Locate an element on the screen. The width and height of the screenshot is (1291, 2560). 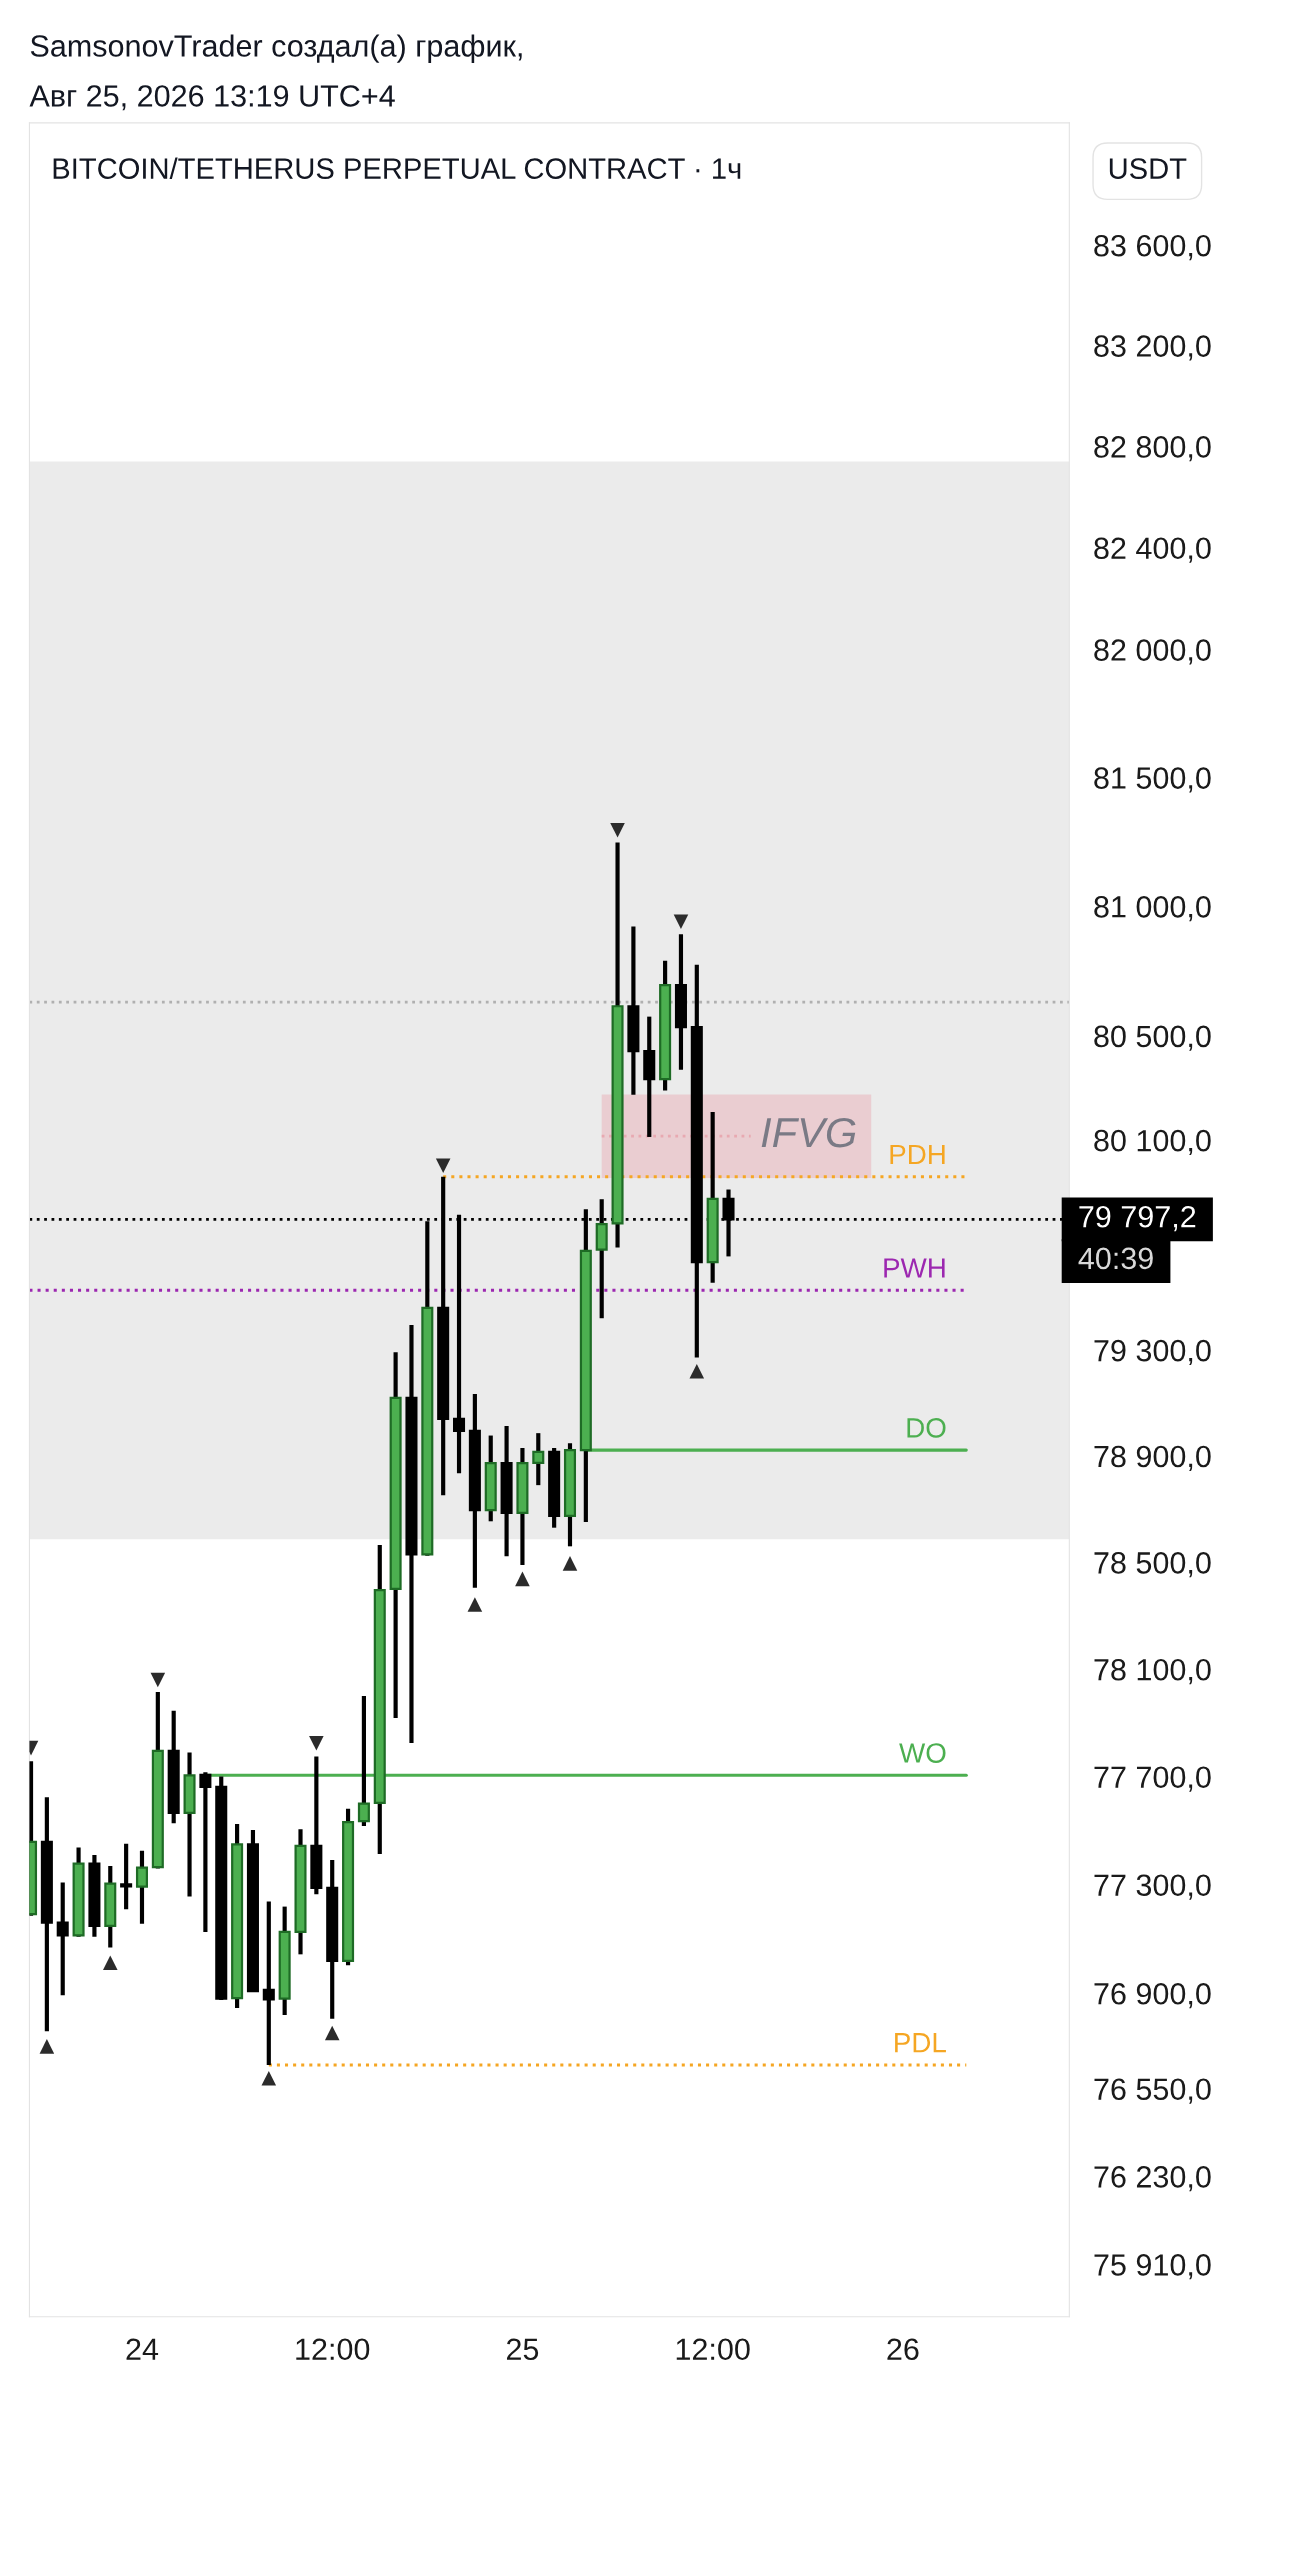
y-tick-label: 76 550,0 is located at coordinates (1152, 2091).